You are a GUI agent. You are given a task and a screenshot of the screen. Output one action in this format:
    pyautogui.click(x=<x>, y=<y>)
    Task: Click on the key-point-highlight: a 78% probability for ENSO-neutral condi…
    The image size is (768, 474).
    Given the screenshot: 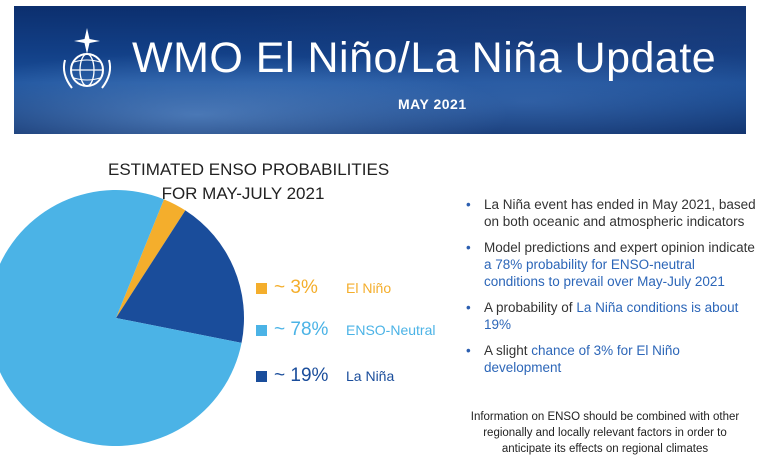 What is the action you would take?
    pyautogui.click(x=604, y=273)
    